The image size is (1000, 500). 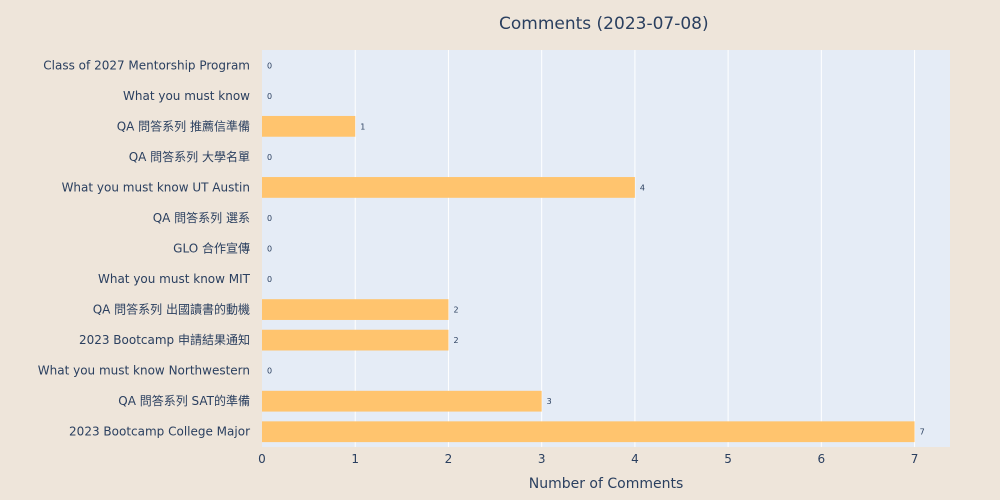 What do you see at coordinates (184, 400) in the screenshot?
I see `category-label: QA 問答系列 SAT的準備` at bounding box center [184, 400].